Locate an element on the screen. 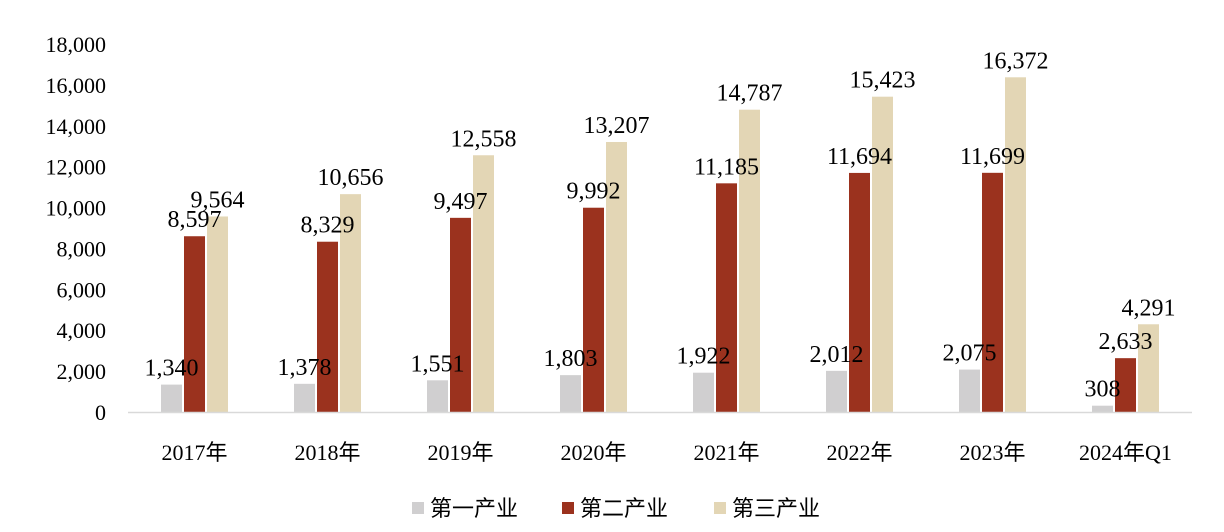 This screenshot has width=1224, height=532. legend-label: 第三产业 is located at coordinates (776, 508).